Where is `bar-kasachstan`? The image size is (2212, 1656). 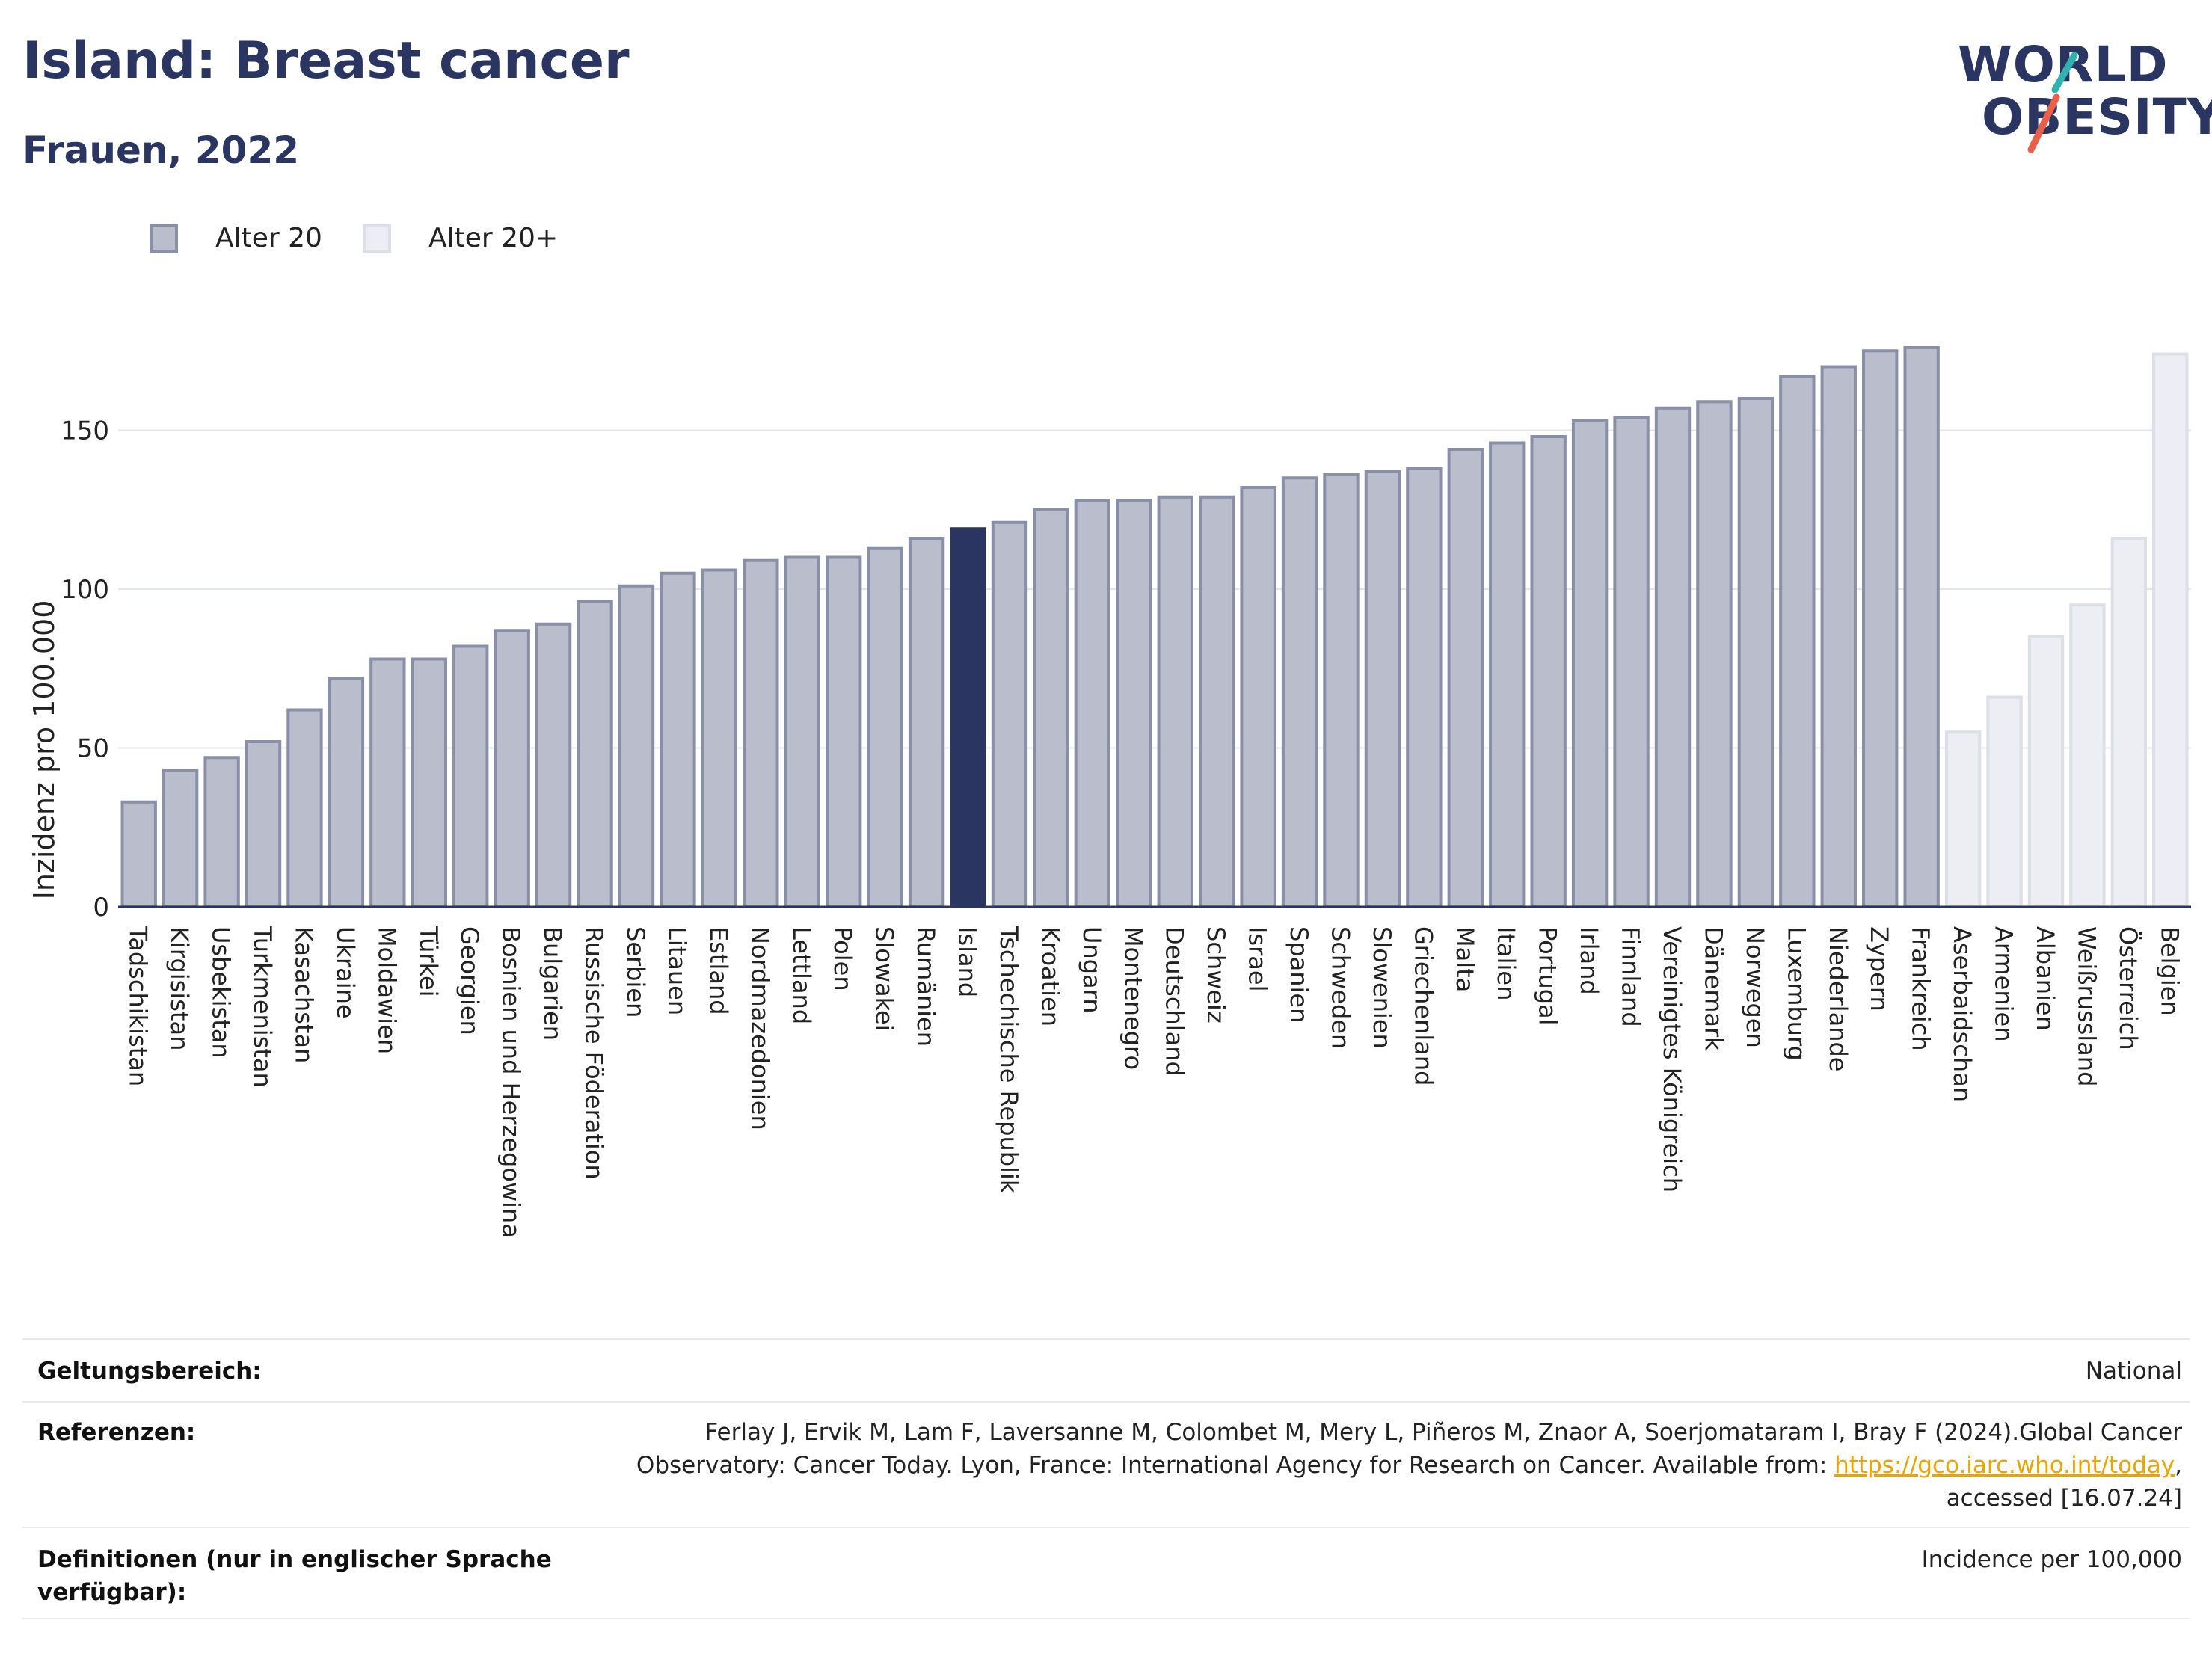 bar-kasachstan is located at coordinates (304, 808).